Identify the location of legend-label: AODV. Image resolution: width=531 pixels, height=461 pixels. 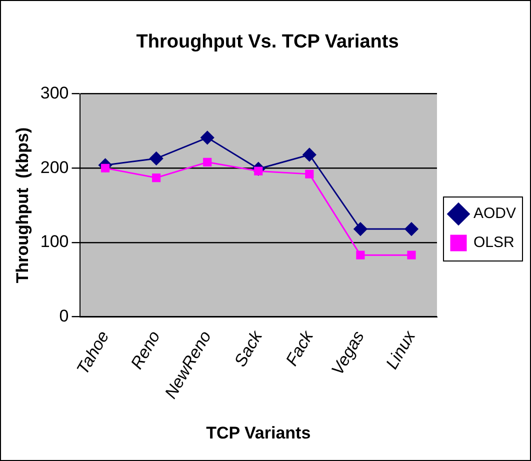
(494, 213).